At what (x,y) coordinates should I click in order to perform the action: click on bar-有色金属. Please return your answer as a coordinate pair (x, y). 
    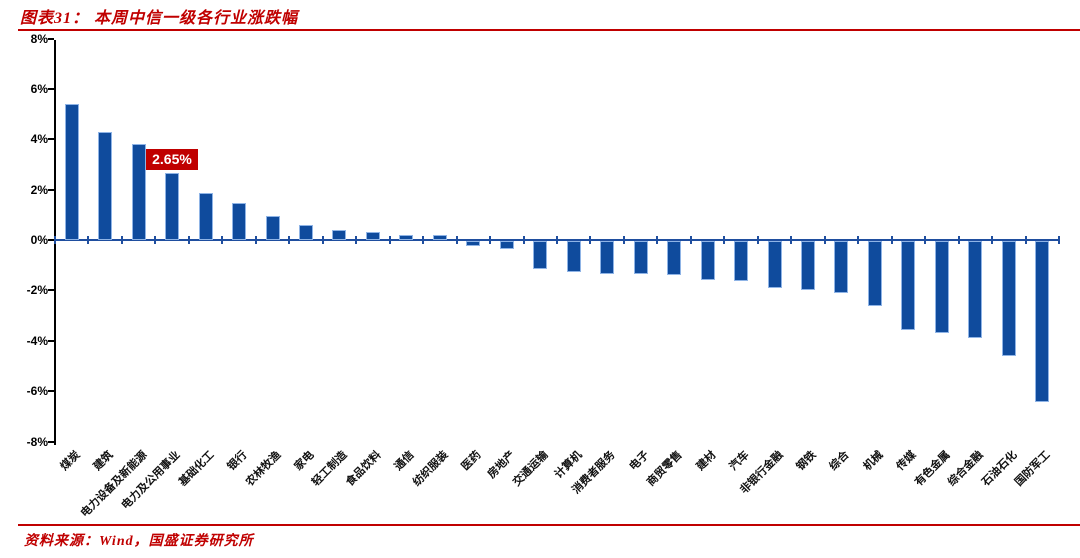
    Looking at the image, I should click on (941, 287).